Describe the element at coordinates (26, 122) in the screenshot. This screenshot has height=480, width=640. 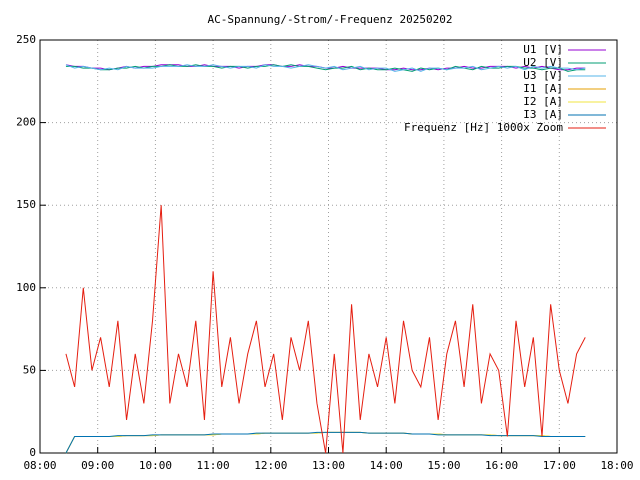
I see `y-tick-label: 200` at that location.